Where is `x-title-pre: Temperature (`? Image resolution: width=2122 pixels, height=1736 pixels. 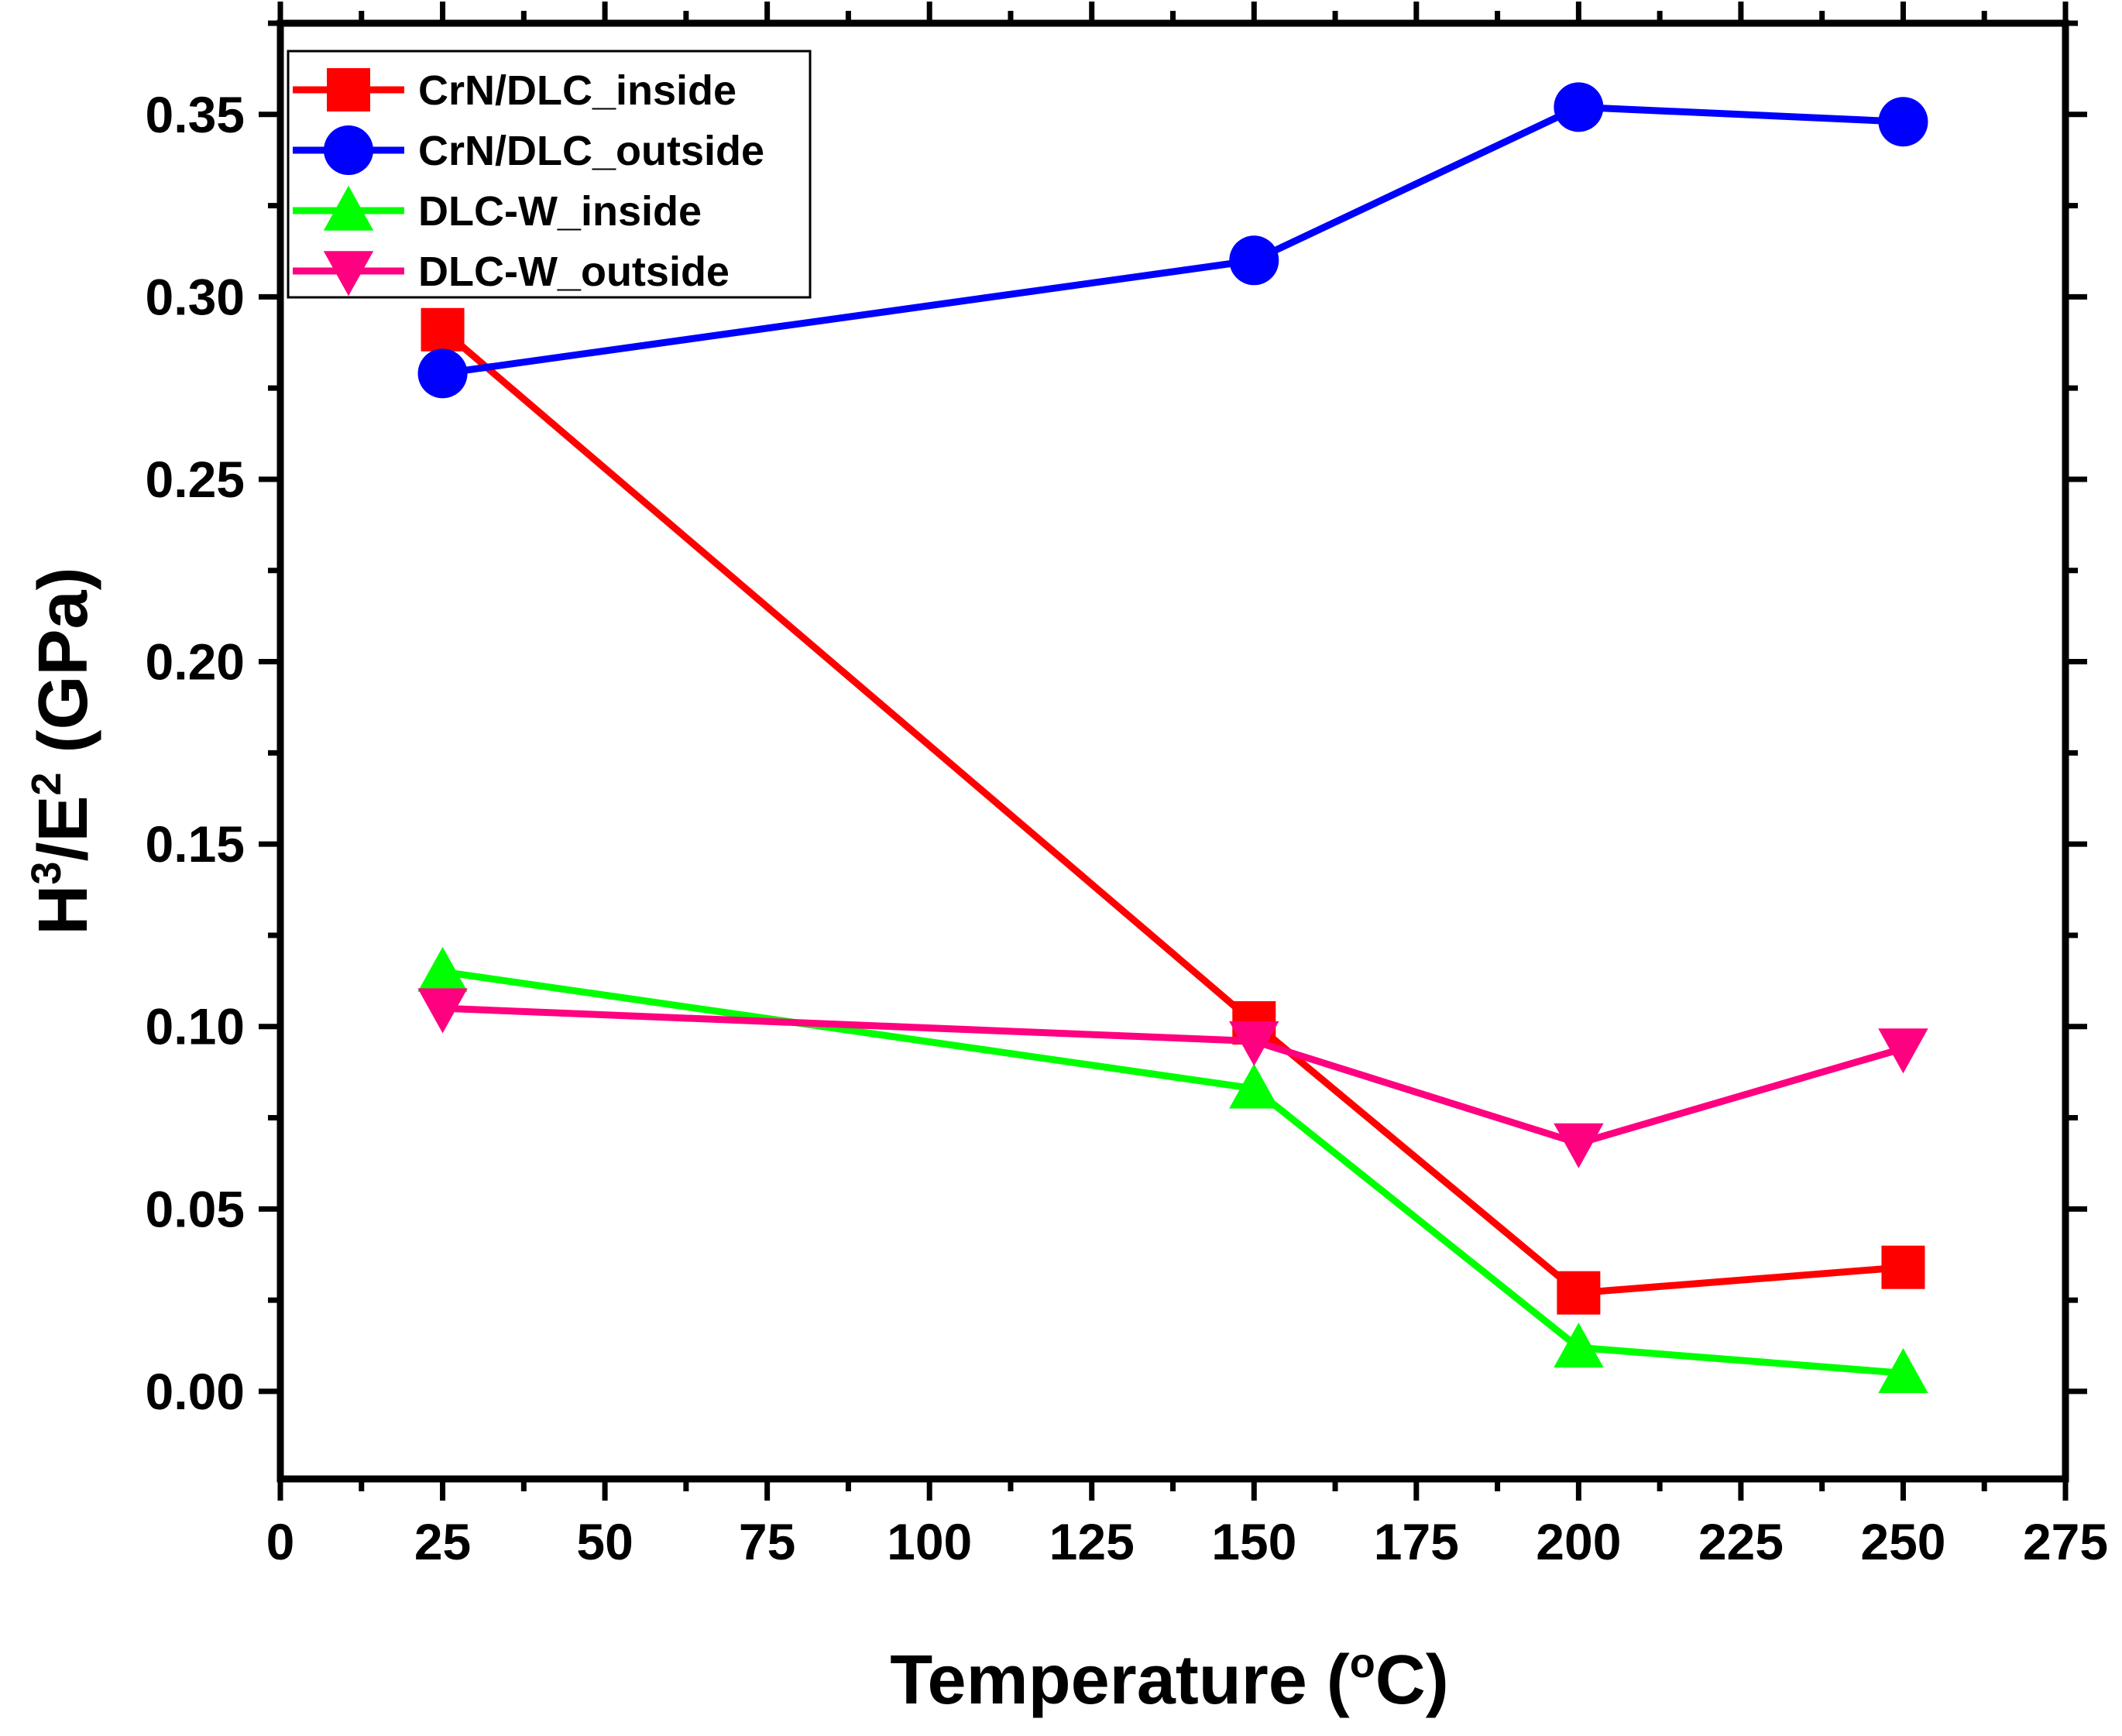
x-title-pre: Temperature ( is located at coordinates (1120, 1680).